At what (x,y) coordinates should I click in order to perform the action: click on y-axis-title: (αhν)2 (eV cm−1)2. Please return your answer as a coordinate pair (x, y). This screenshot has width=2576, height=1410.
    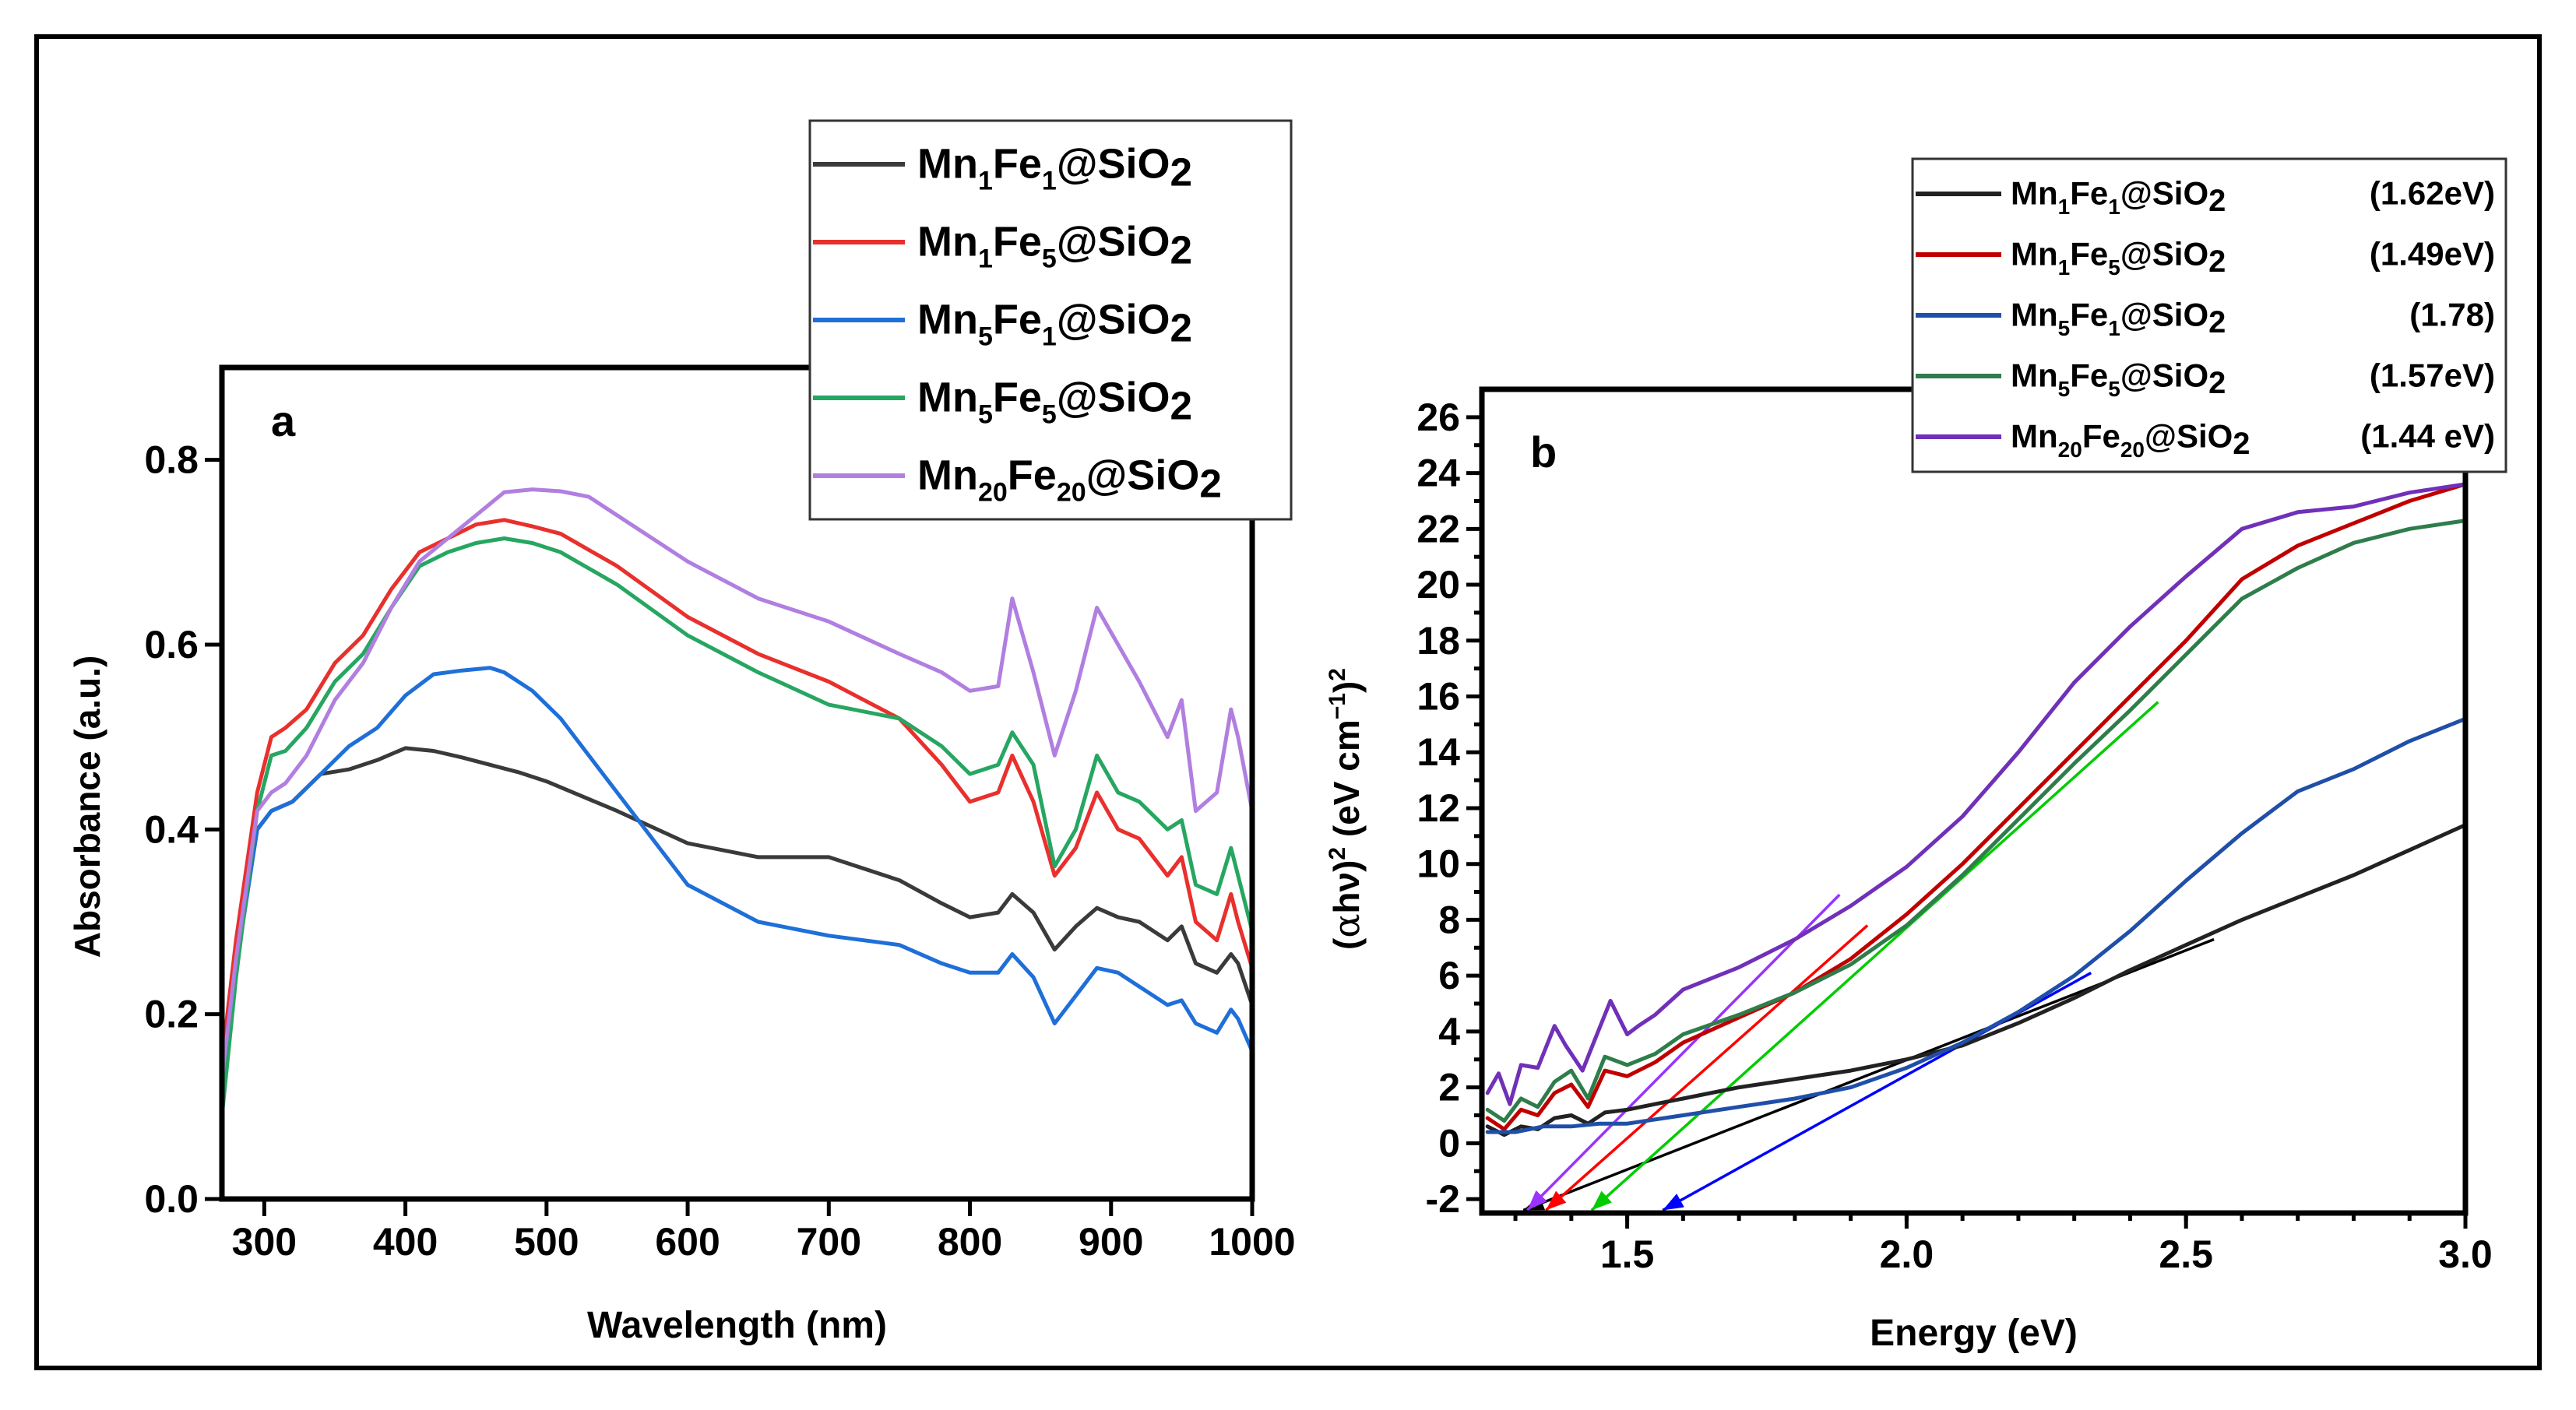
    Looking at the image, I should click on (1346, 809).